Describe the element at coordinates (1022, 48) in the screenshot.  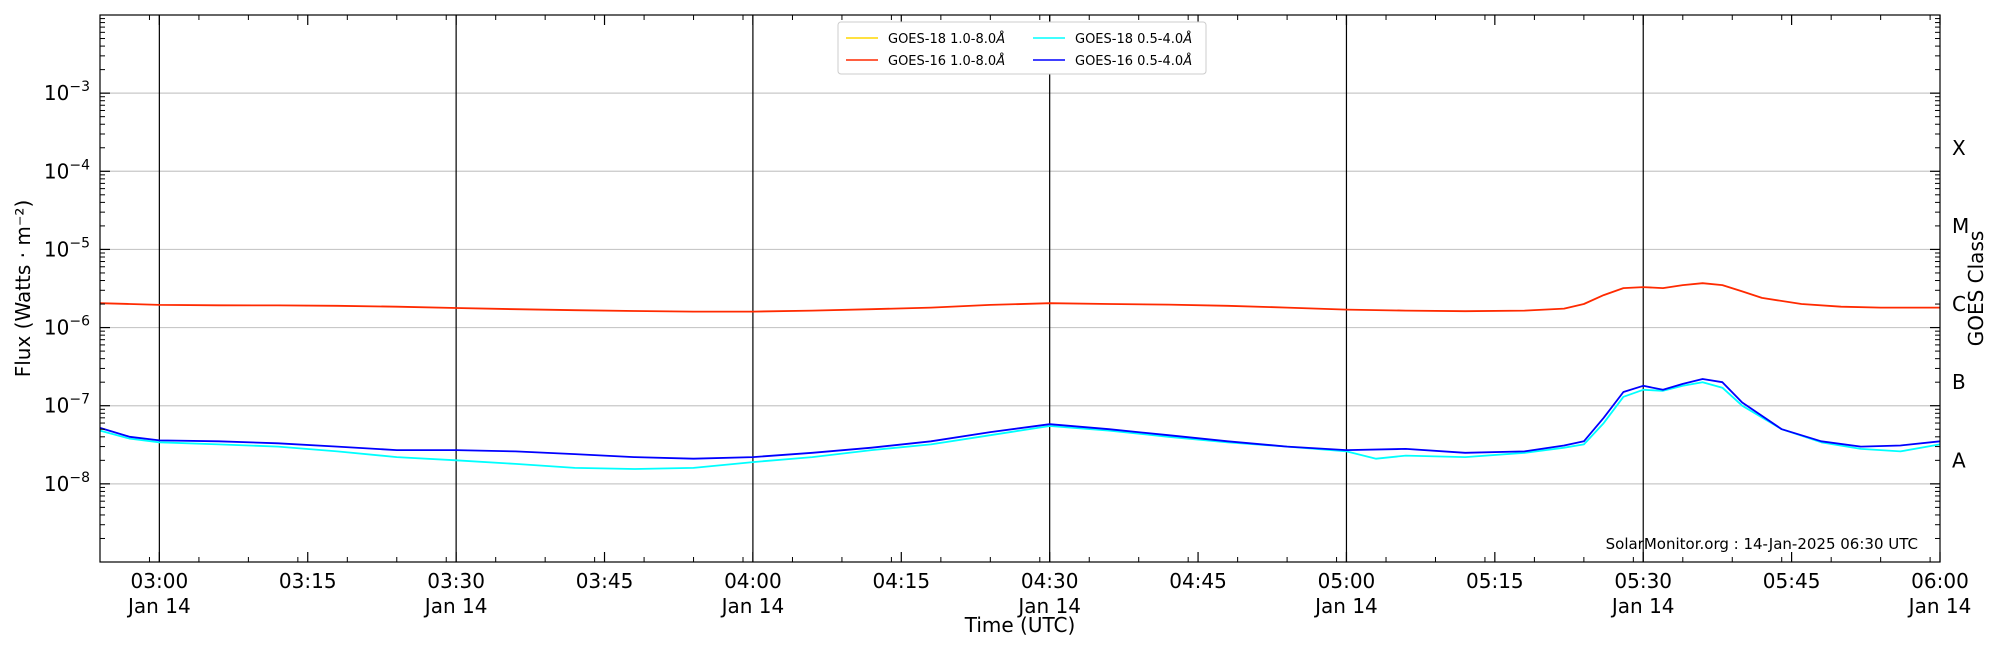
I see `legend-box` at that location.